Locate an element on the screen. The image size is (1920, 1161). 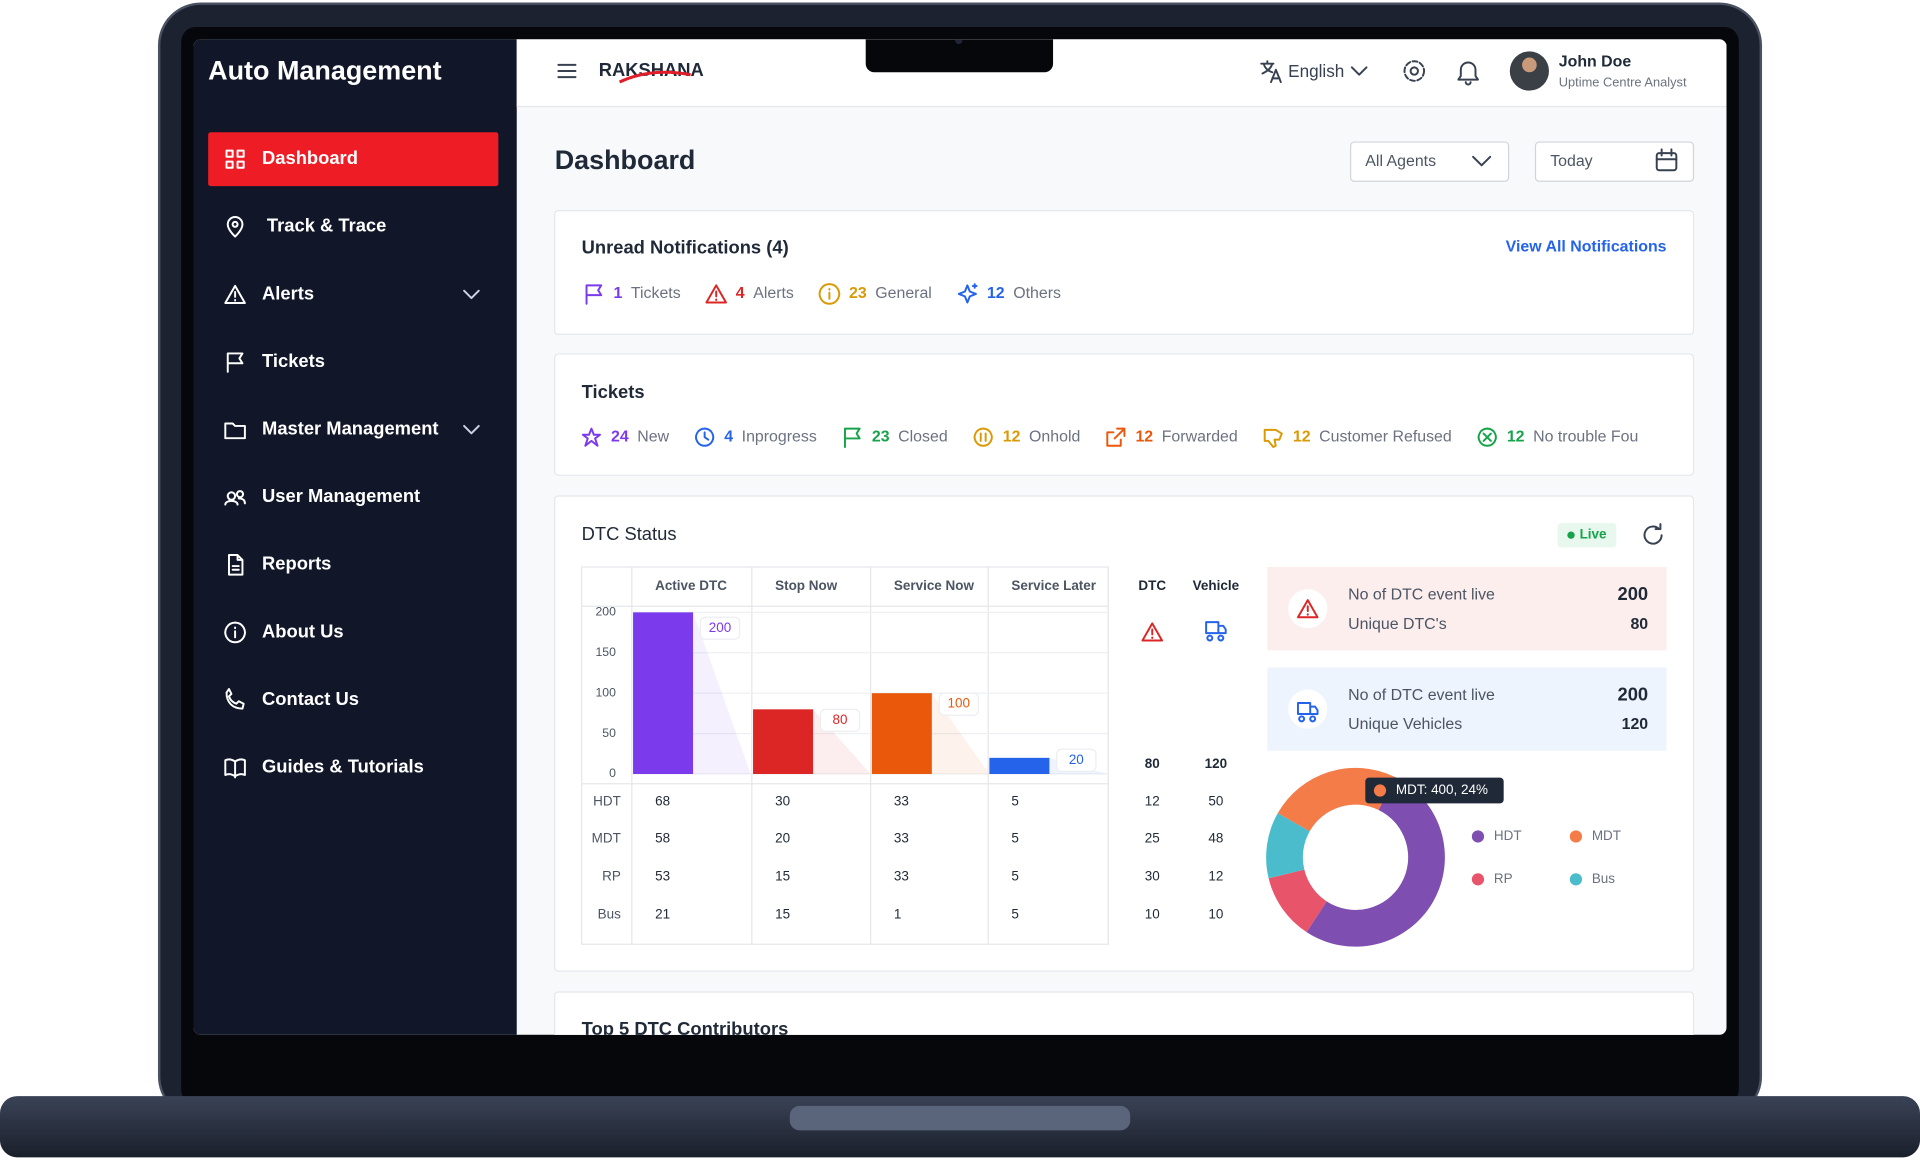
cell: 53 is located at coordinates (662, 875).